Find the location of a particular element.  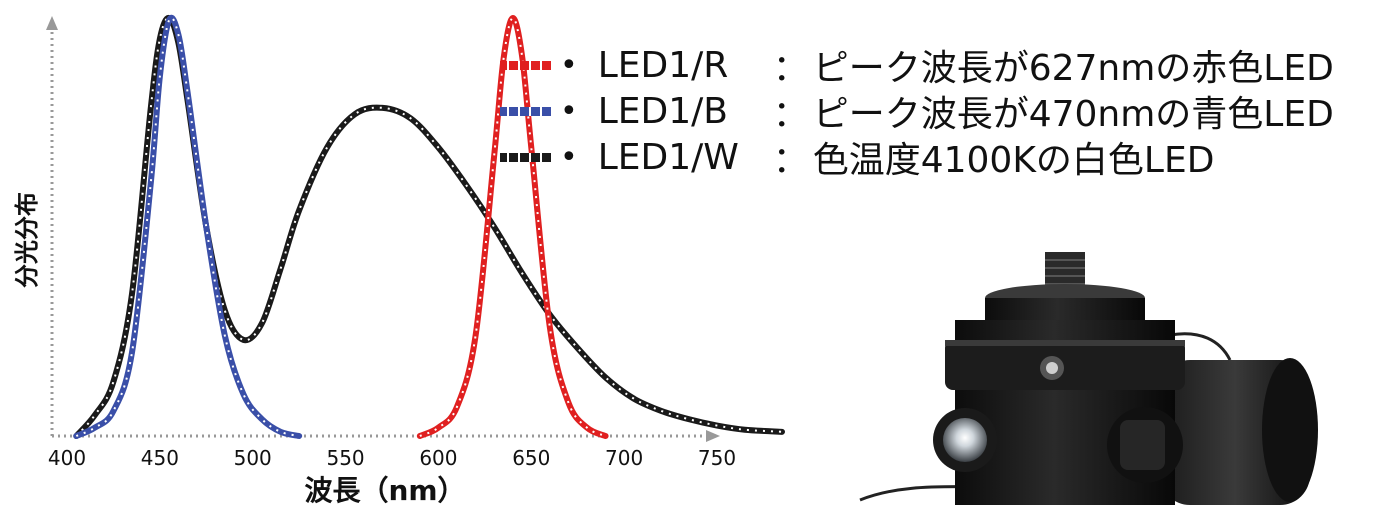

x-tick-label: 750 is located at coordinates (717, 458).